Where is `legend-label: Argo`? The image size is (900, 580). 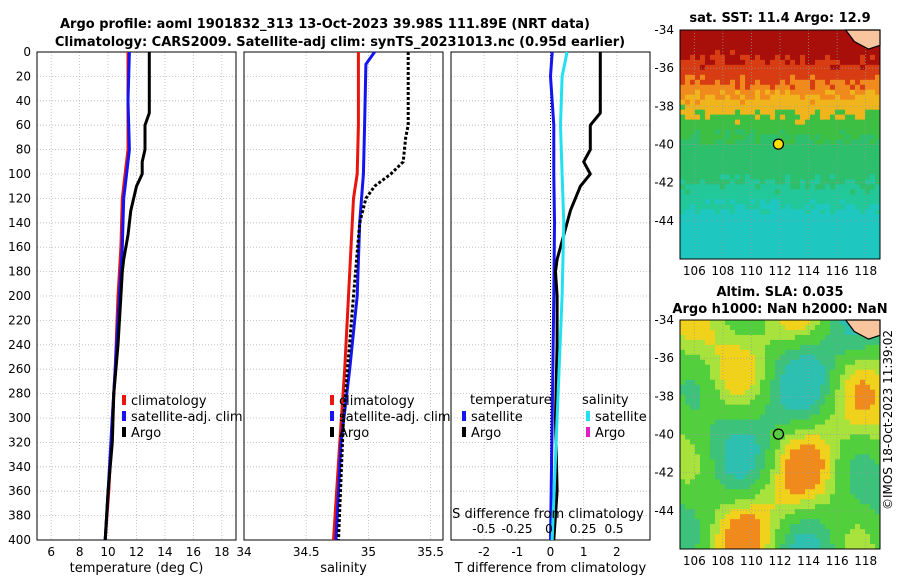 legend-label: Argo is located at coordinates (354, 433).